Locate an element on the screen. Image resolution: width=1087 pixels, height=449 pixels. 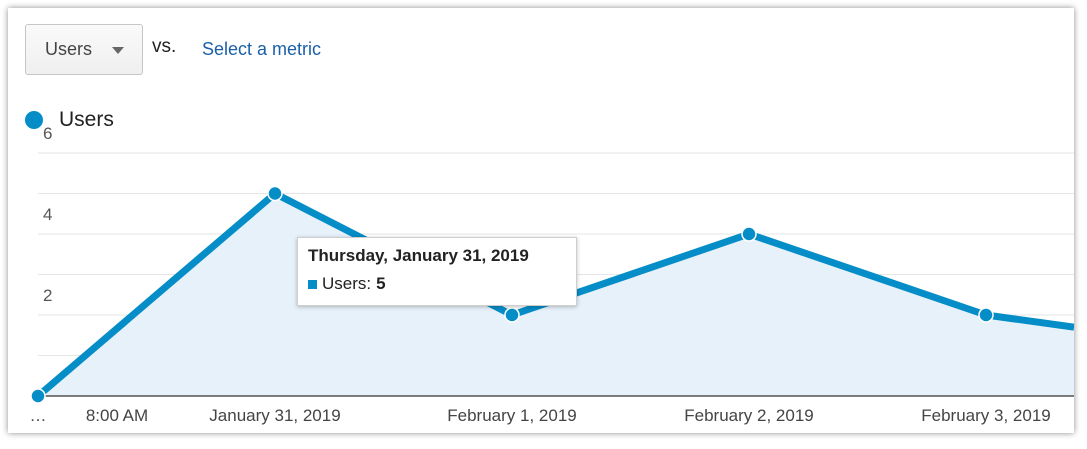
tooltip-row: Users: 5 is located at coordinates (442, 284).